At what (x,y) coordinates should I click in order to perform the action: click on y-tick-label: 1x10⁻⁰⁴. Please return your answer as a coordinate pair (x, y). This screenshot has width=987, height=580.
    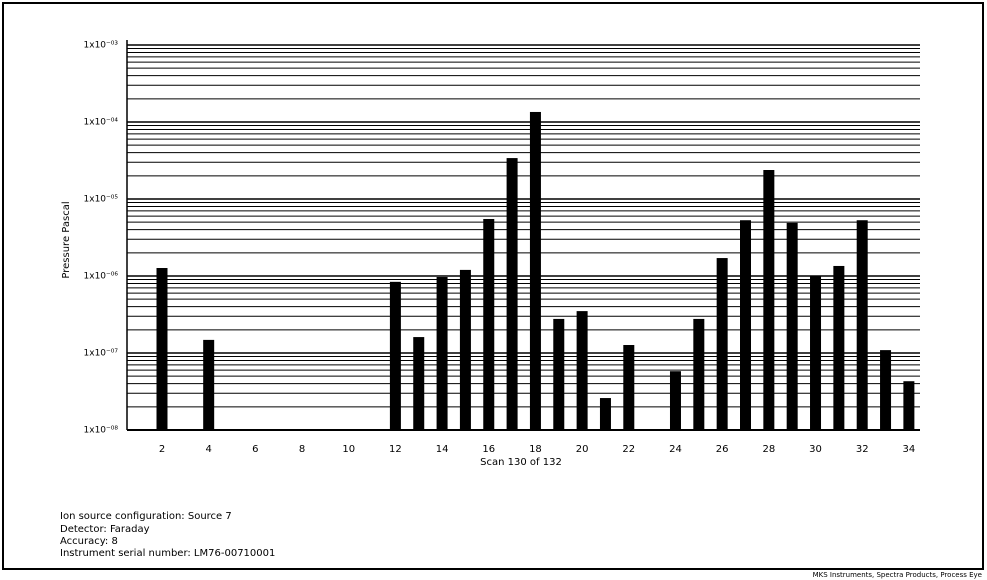
    Looking at the image, I should click on (101, 123).